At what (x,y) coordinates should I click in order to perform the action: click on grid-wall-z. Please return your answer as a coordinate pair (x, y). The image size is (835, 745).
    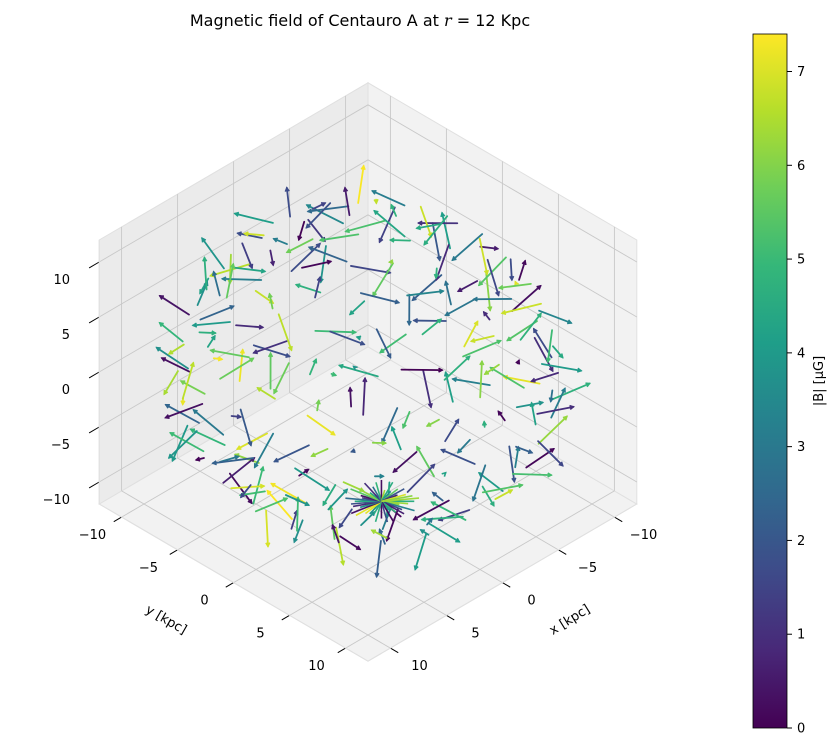
    Looking at the image, I should click on (502, 403).